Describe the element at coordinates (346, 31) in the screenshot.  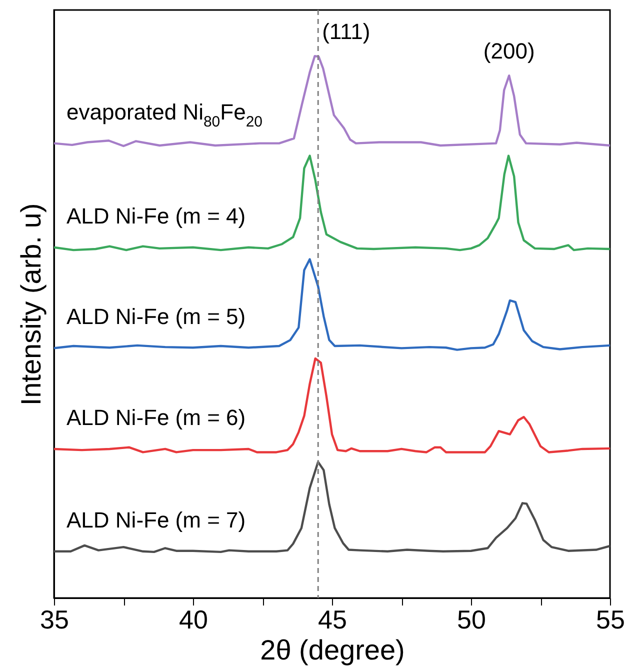
I see `text: (111)` at that location.